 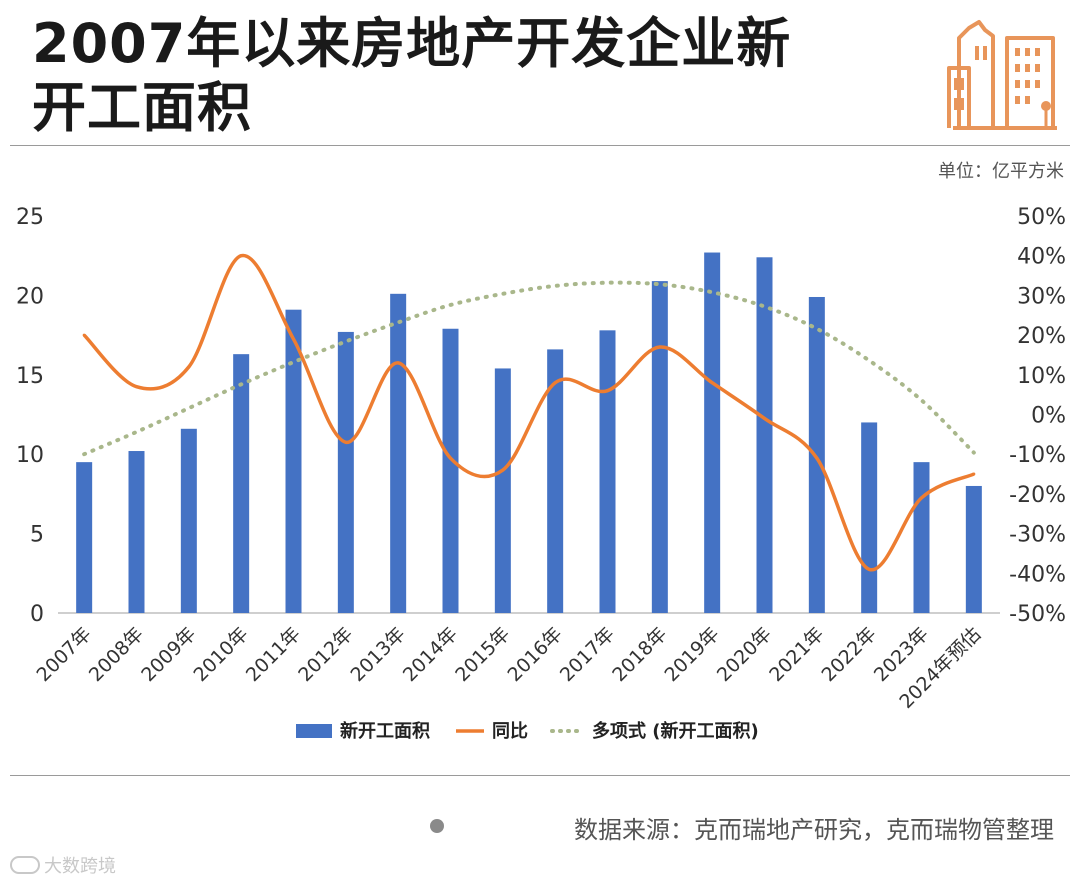 What do you see at coordinates (1041, 336) in the screenshot?
I see `y-right-tick-label: 20%` at bounding box center [1041, 336].